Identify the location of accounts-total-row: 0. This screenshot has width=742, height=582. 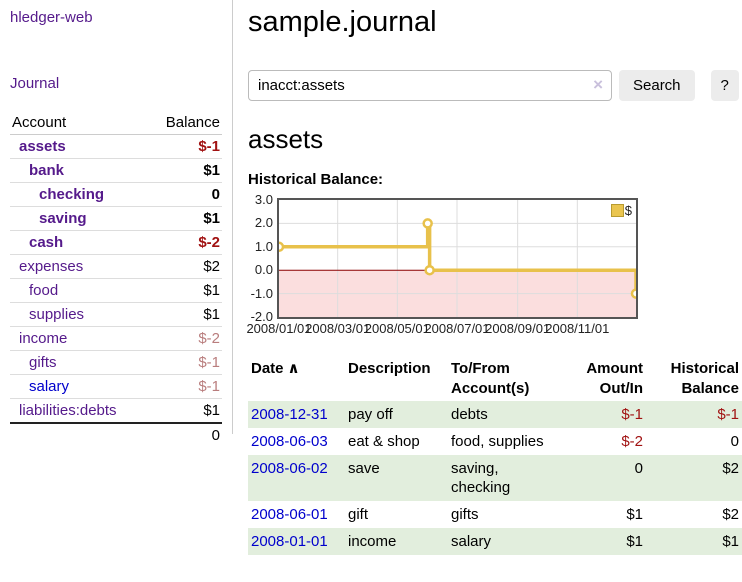
(116, 434).